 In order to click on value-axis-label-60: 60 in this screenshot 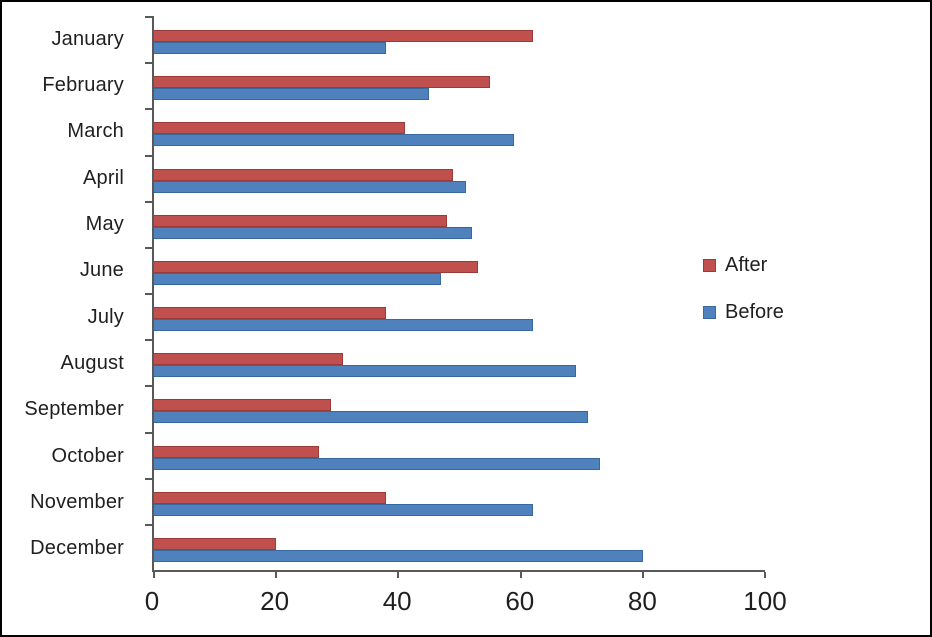, I will do `click(520, 601)`.